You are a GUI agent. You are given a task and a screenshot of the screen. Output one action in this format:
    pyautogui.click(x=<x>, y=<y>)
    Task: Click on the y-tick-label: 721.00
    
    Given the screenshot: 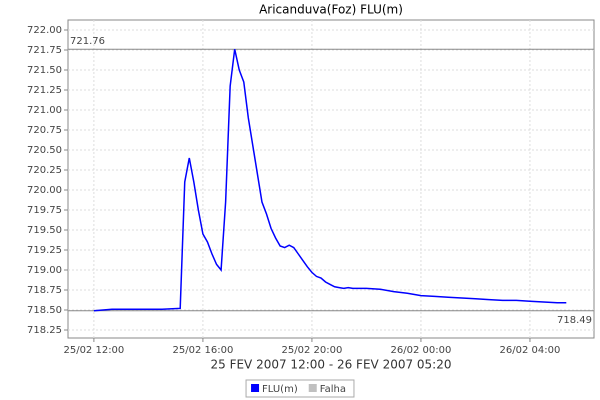 What is the action you would take?
    pyautogui.click(x=44, y=110)
    